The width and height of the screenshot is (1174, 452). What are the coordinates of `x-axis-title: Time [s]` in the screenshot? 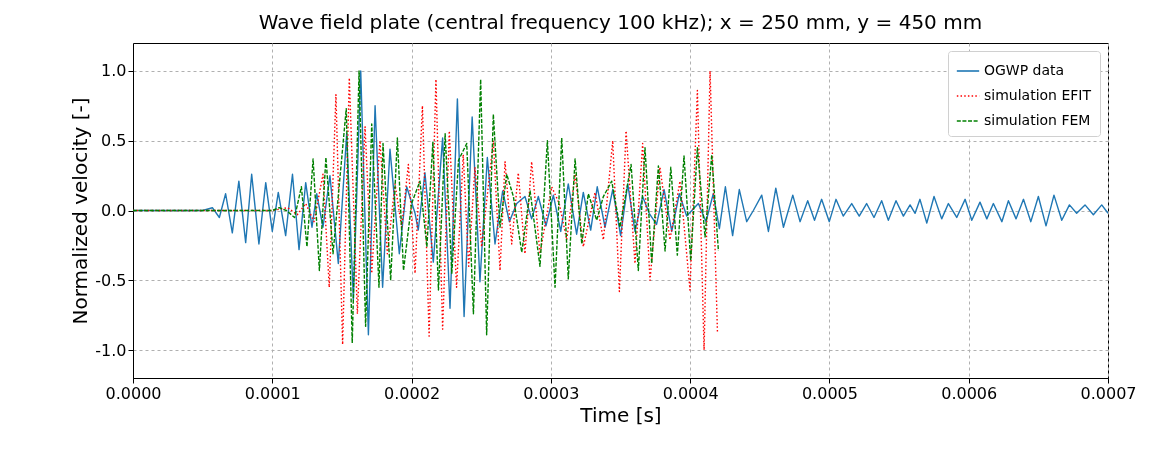 It's located at (620, 414).